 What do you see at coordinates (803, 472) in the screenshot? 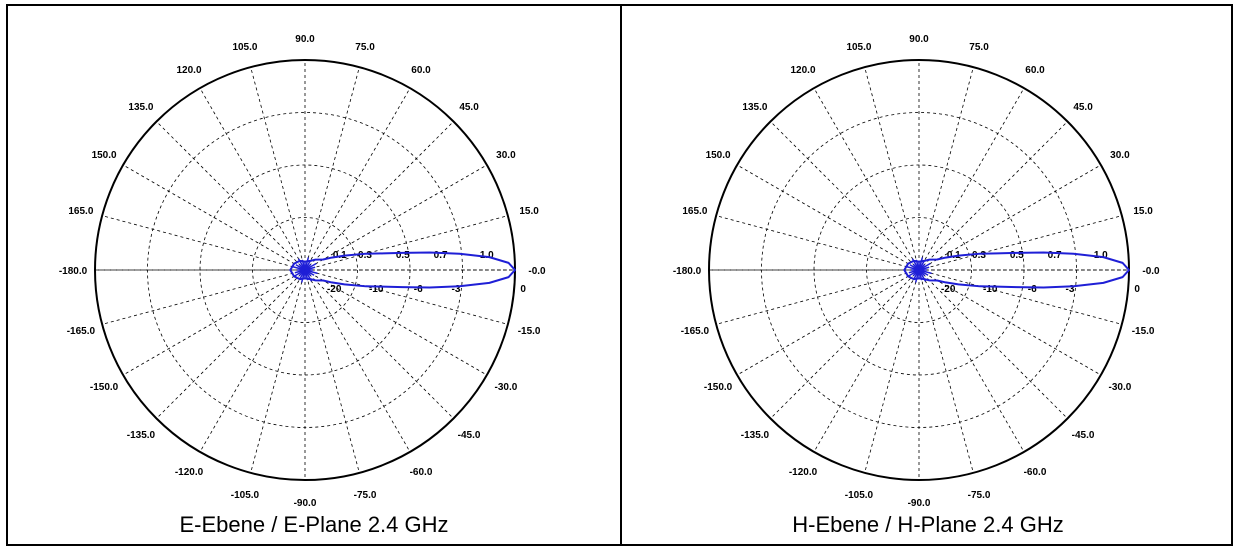
I see `angle-tick-label: -120.0` at bounding box center [803, 472].